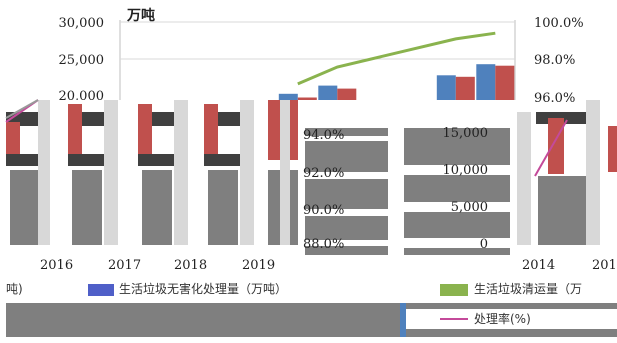 Image resolution: width=617 pixels, height=343 pixels. Describe the element at coordinates (258, 265) in the screenshot. I see `x-label-2019: 2019` at that location.